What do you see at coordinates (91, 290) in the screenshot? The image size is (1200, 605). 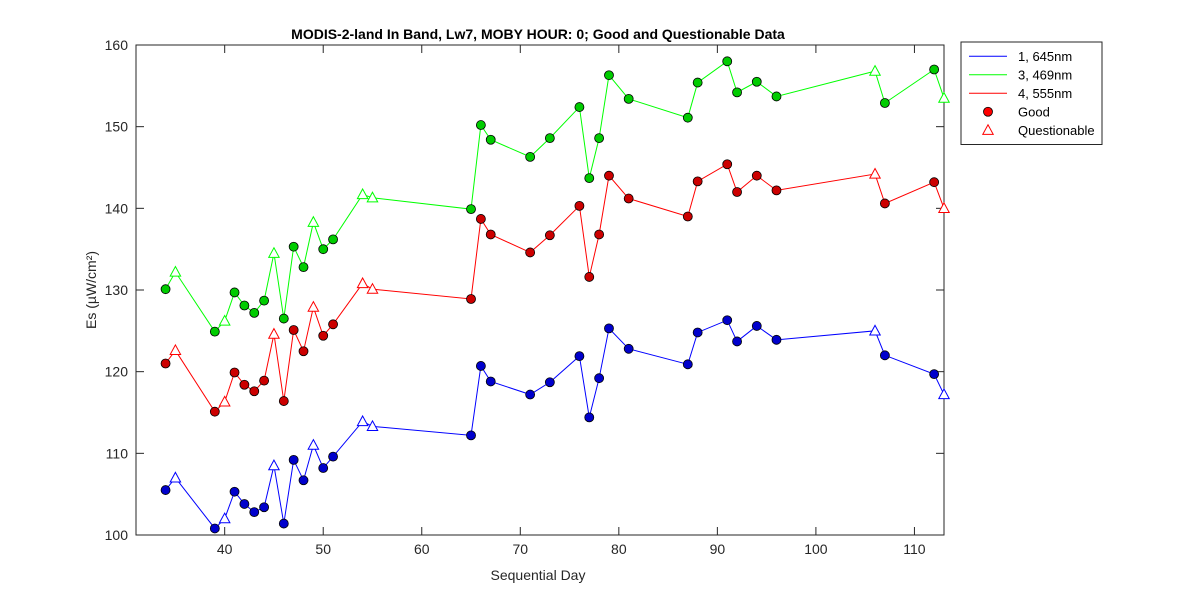 I see `y-axis-label: Es (µW/cm²)` at bounding box center [91, 290].